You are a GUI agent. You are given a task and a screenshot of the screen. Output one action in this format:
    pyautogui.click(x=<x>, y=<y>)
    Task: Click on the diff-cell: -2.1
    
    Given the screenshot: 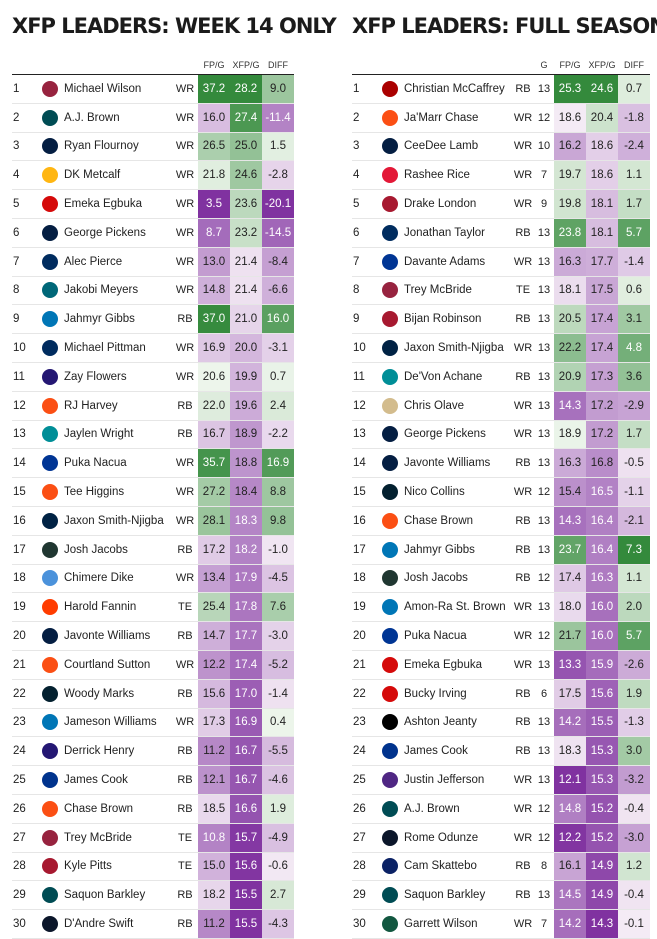 What is the action you would take?
    pyautogui.click(x=634, y=521)
    